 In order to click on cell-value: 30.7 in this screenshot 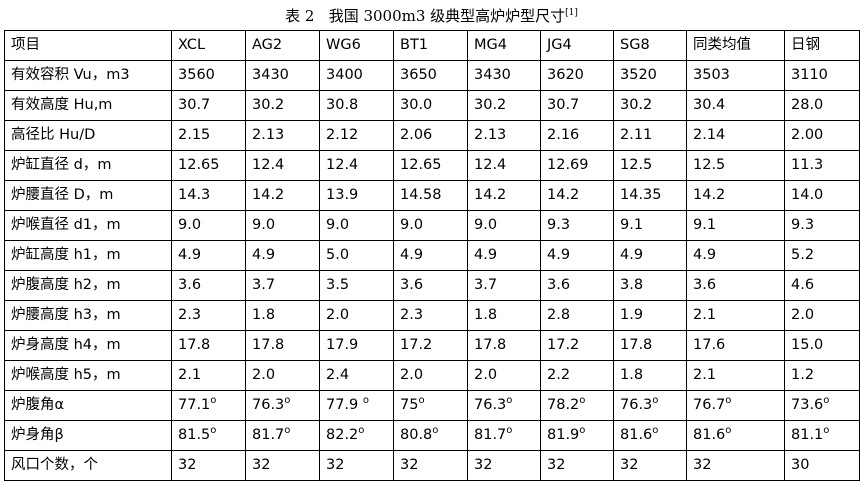, I will do `click(194, 105)`.